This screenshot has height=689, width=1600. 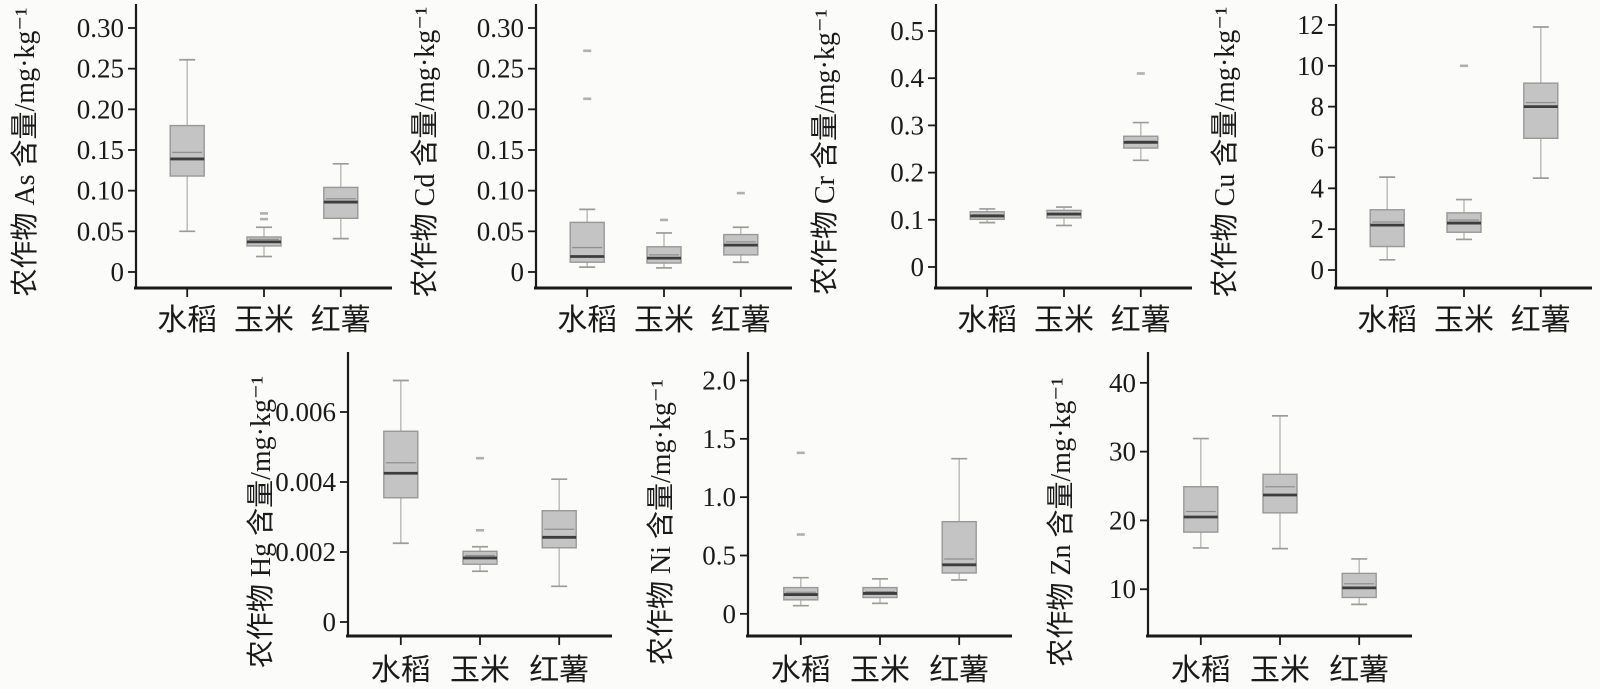 I want to click on y-tick-label: 2, so click(x=1318, y=229).